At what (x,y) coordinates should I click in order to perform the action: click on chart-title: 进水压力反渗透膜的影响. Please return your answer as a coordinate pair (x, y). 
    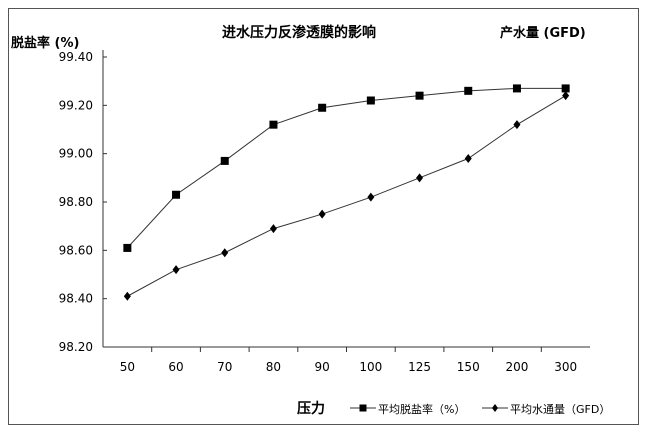
    Looking at the image, I should click on (299, 33).